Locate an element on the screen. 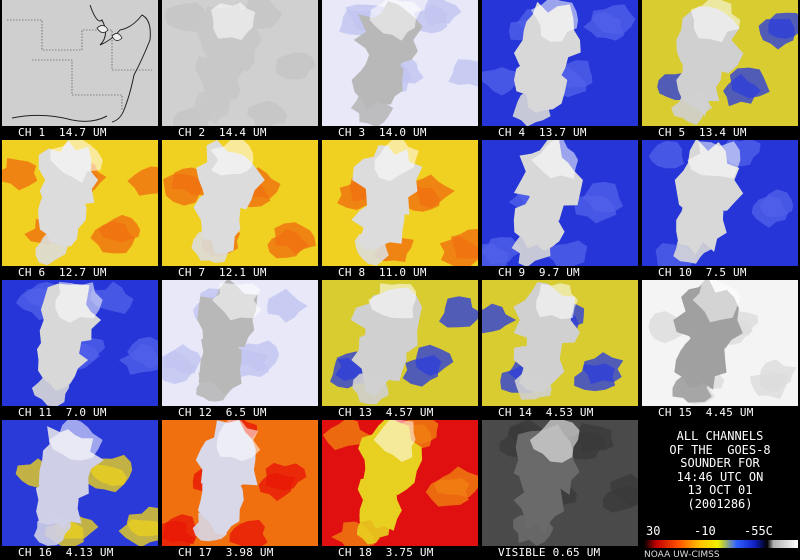 Image resolution: width=800 pixels, height=560 pixels. channel-tile: CH 17 3.98 UM is located at coordinates (240, 490).